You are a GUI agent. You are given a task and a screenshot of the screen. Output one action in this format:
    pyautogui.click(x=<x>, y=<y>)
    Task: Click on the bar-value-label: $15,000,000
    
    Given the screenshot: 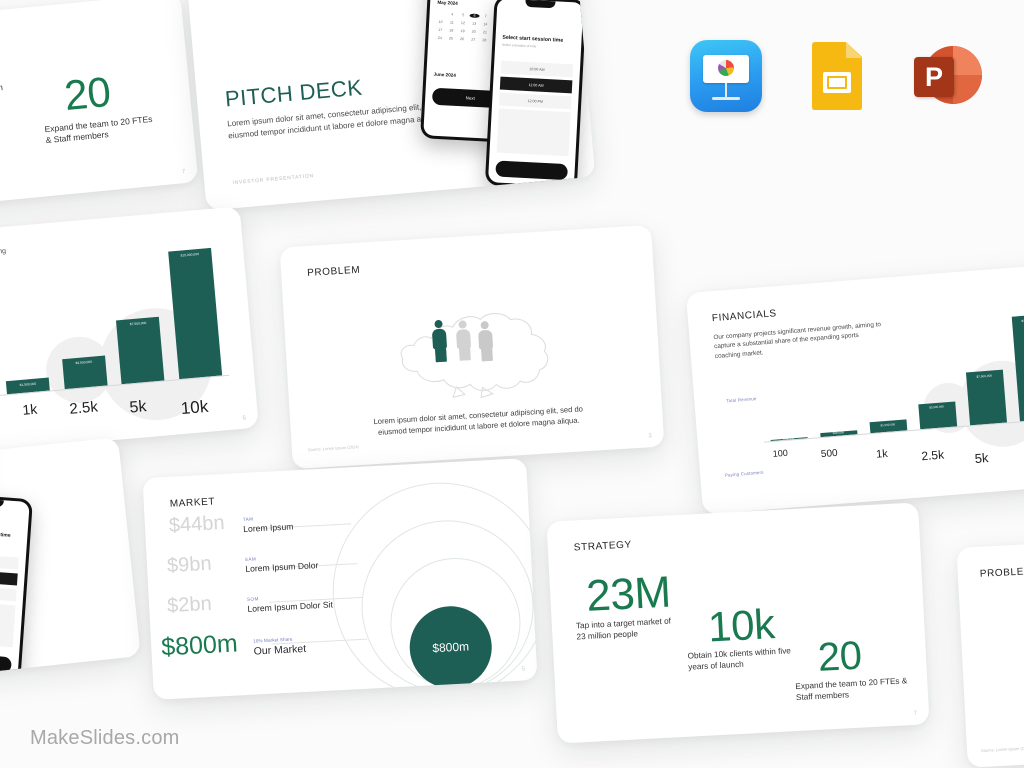 What is the action you would take?
    pyautogui.click(x=190, y=254)
    